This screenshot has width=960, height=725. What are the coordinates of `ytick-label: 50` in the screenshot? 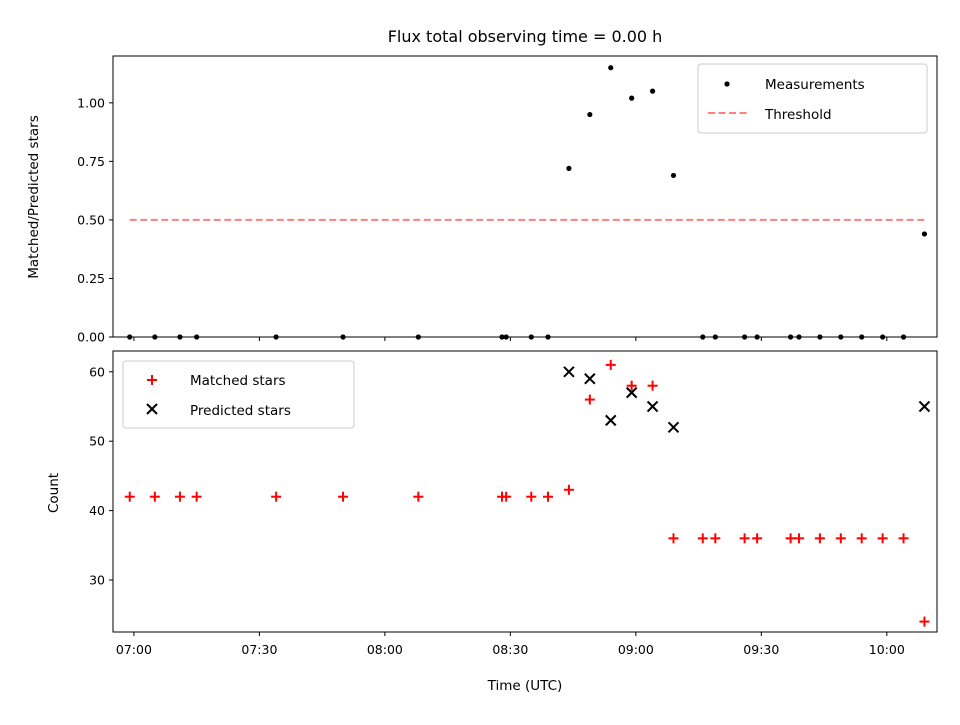 It's located at (97, 441).